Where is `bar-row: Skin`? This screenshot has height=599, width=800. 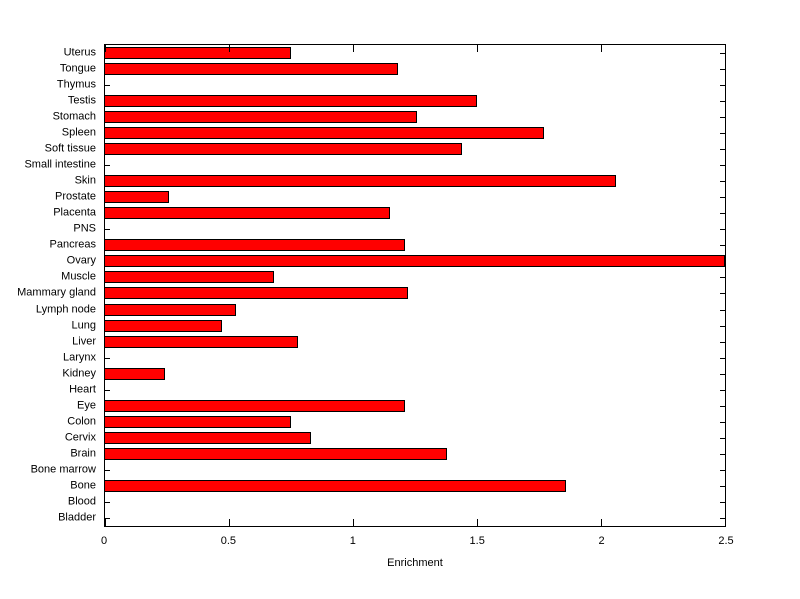 bar-row: Skin is located at coordinates (400, 181).